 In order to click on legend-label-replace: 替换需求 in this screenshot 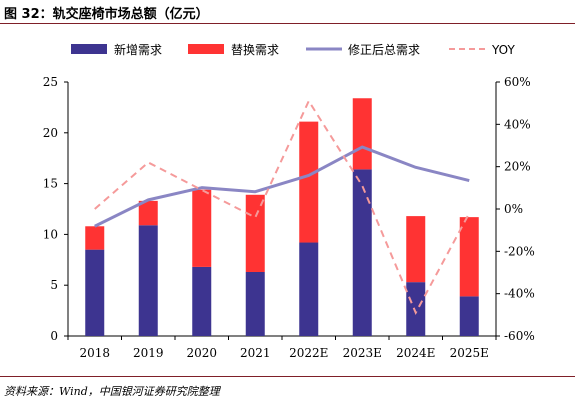, I will do `click(255, 50)`.